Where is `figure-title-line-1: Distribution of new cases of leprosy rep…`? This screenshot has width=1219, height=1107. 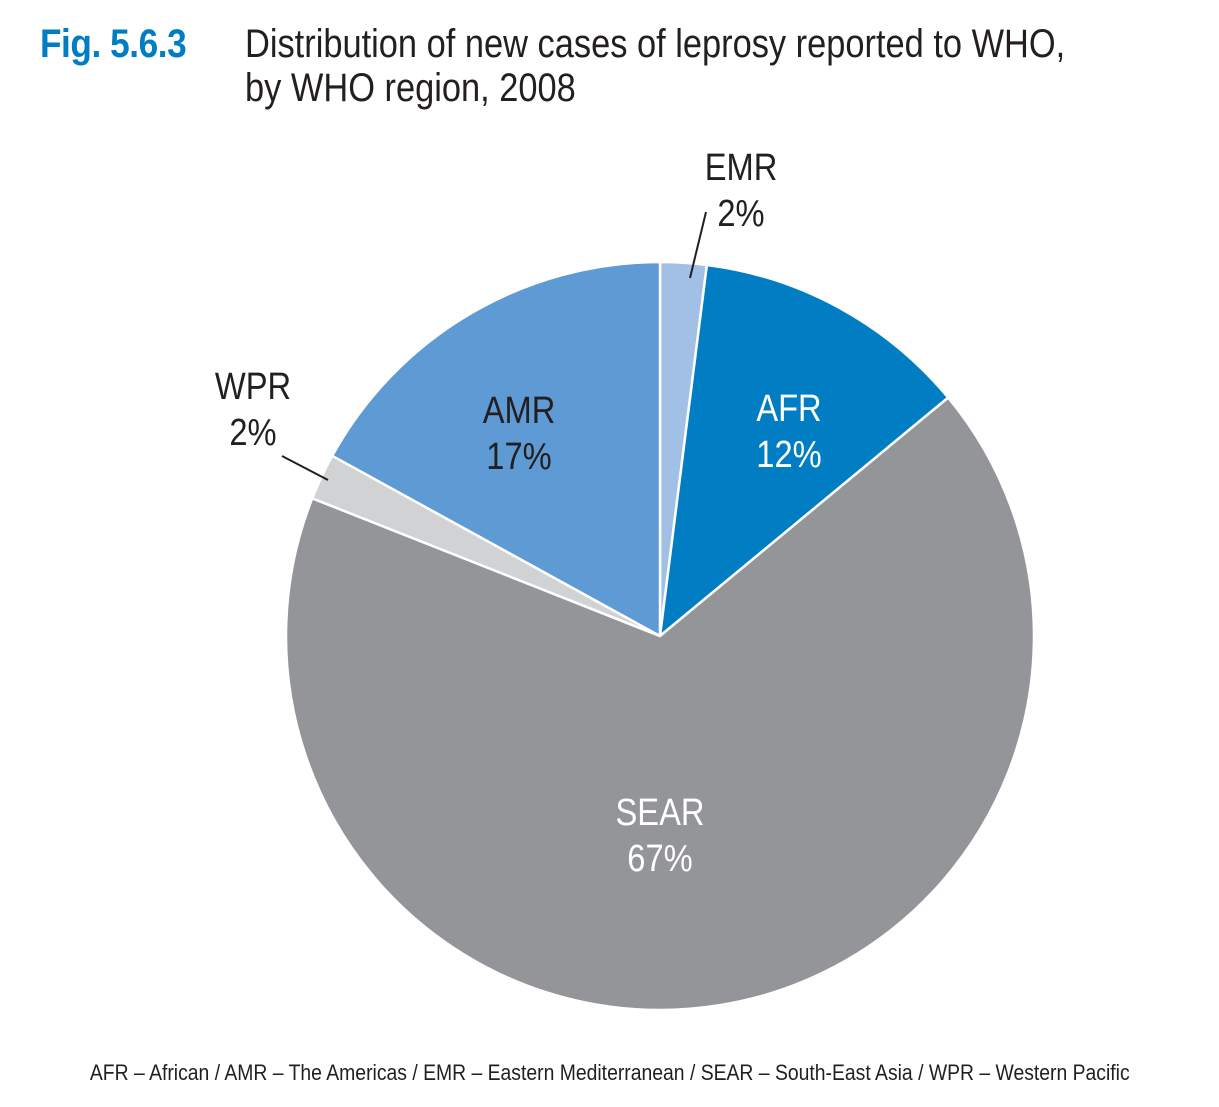 figure-title-line-1: Distribution of new cases of leprosy rep… is located at coordinates (655, 44).